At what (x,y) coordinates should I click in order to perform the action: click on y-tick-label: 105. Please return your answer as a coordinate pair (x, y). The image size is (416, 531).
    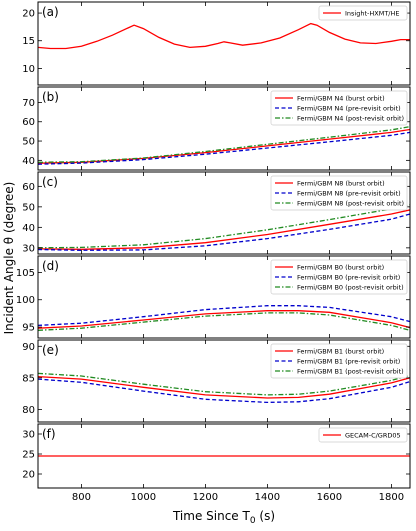
    Looking at the image, I should click on (25, 273).